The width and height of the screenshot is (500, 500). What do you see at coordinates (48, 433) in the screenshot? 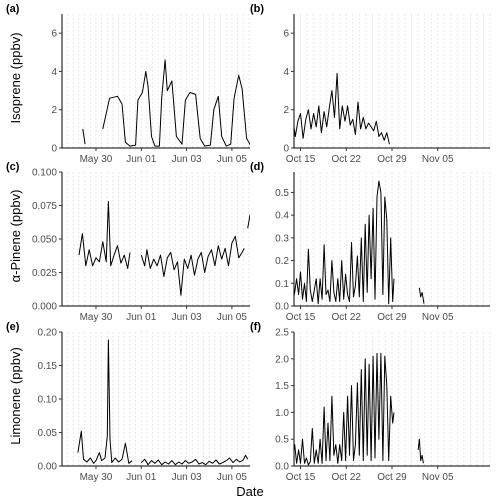
I see `y-tick-label-0-05: 0.05` at bounding box center [48, 433].